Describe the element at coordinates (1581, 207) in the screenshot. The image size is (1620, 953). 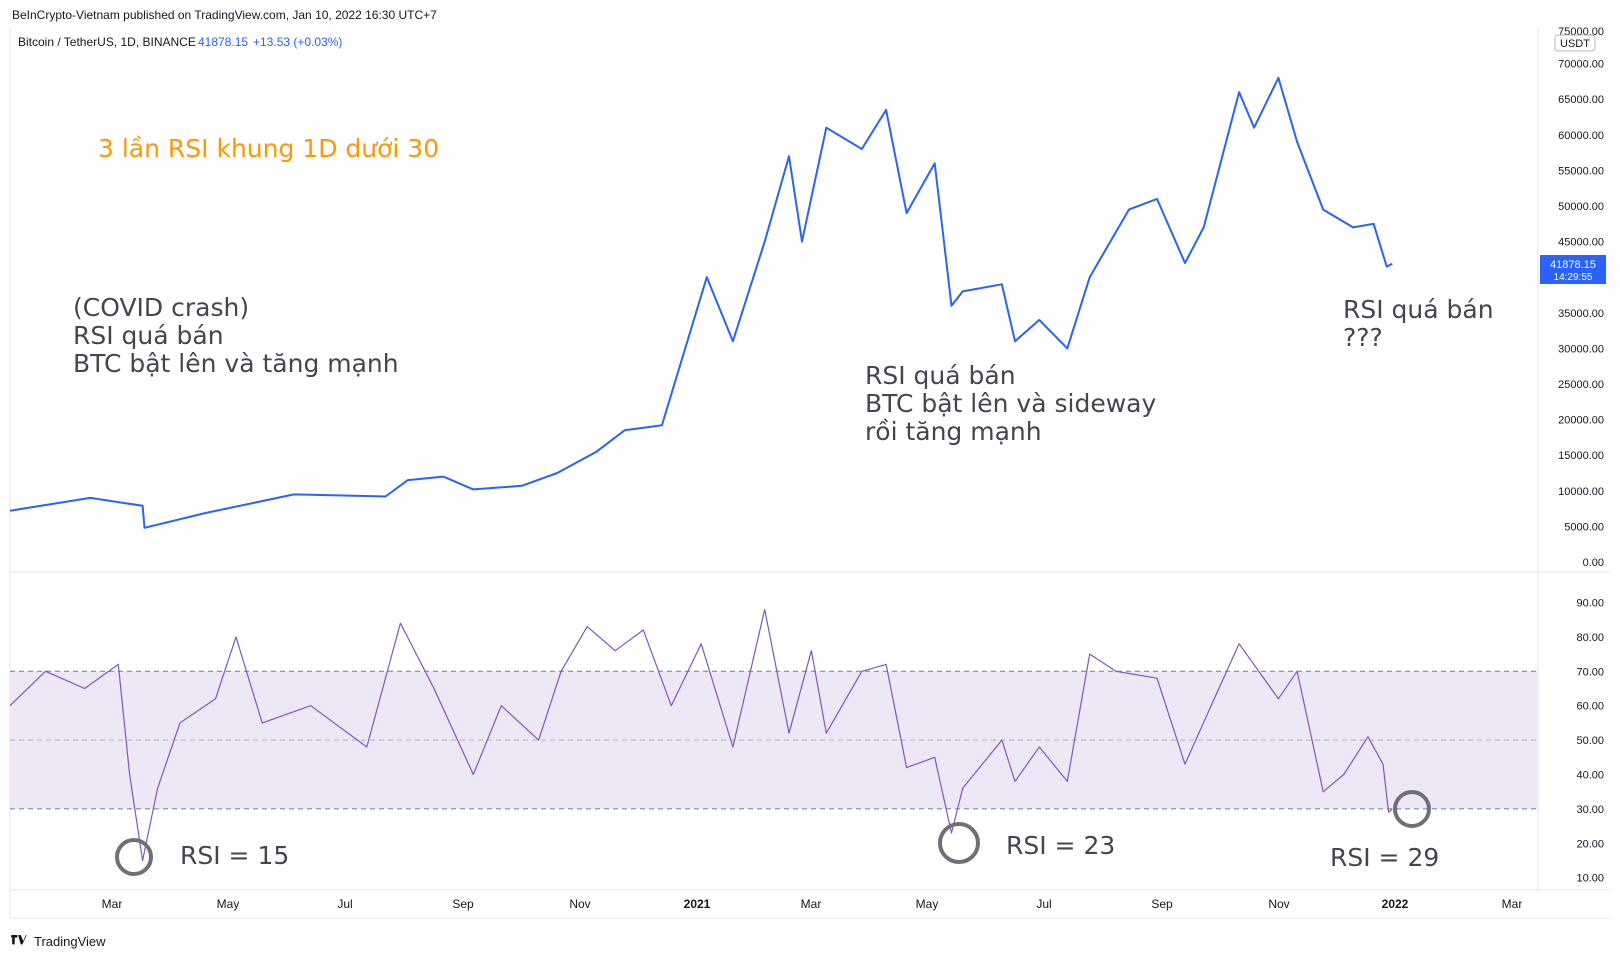
I see `price-tick-label: 50000.00` at that location.